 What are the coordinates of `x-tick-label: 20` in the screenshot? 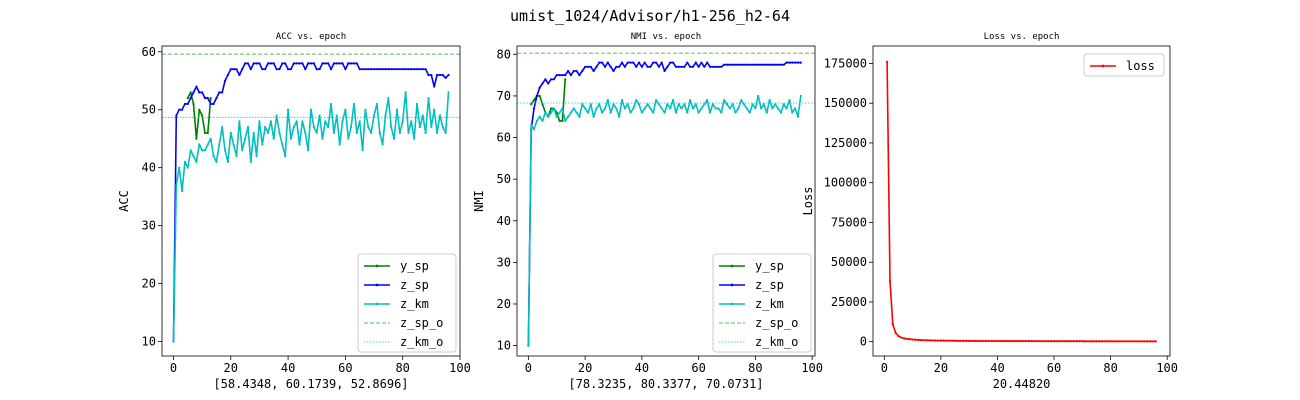 It's located at (585, 368).